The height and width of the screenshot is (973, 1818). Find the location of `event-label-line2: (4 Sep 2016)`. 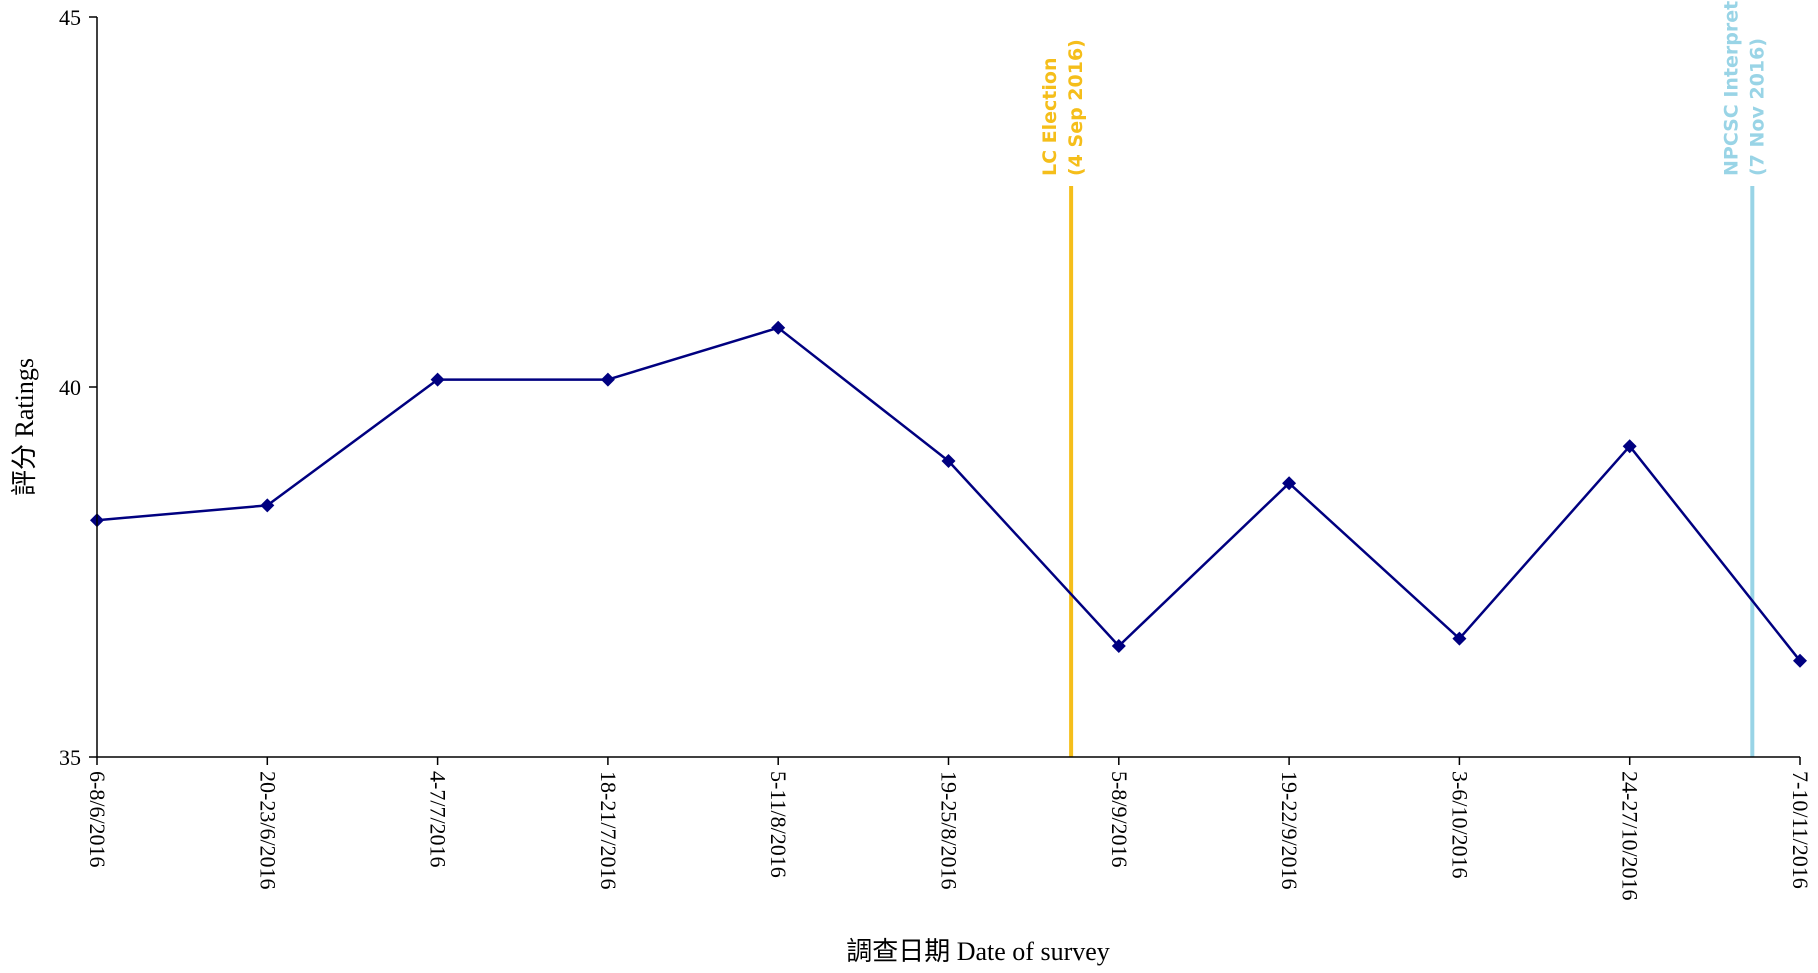

event-label-line2: (4 Sep 2016) is located at coordinates (1076, 107).